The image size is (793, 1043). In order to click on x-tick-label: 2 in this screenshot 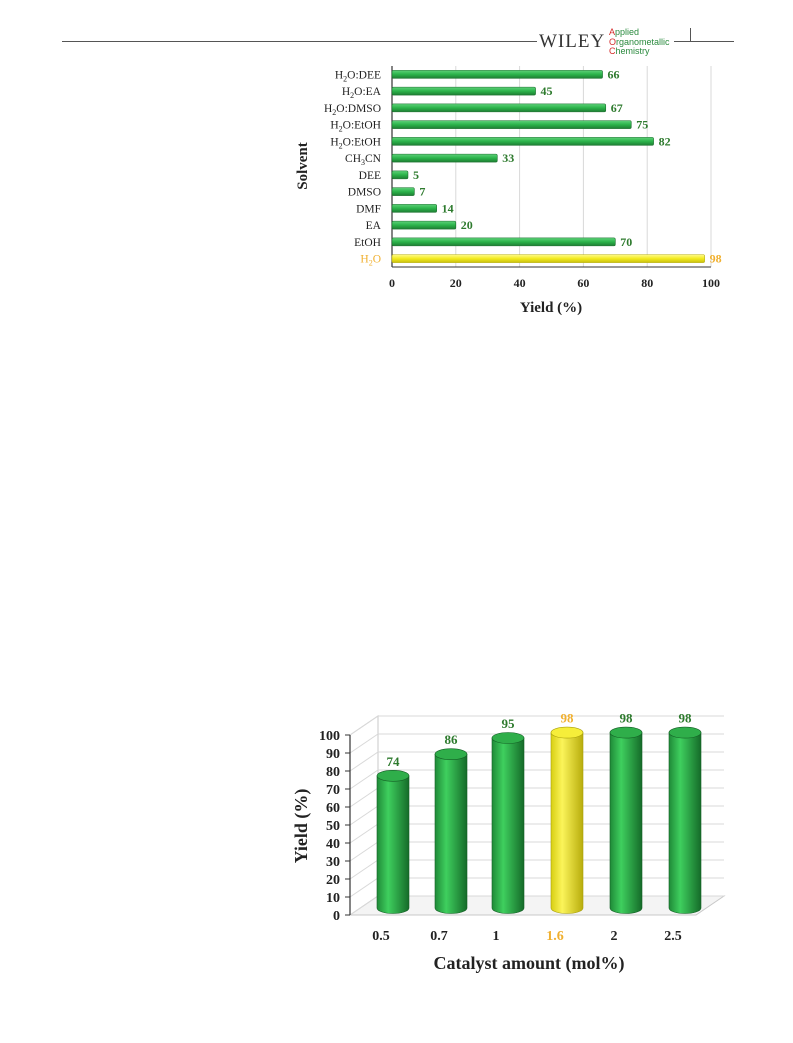, I will do `click(614, 936)`.